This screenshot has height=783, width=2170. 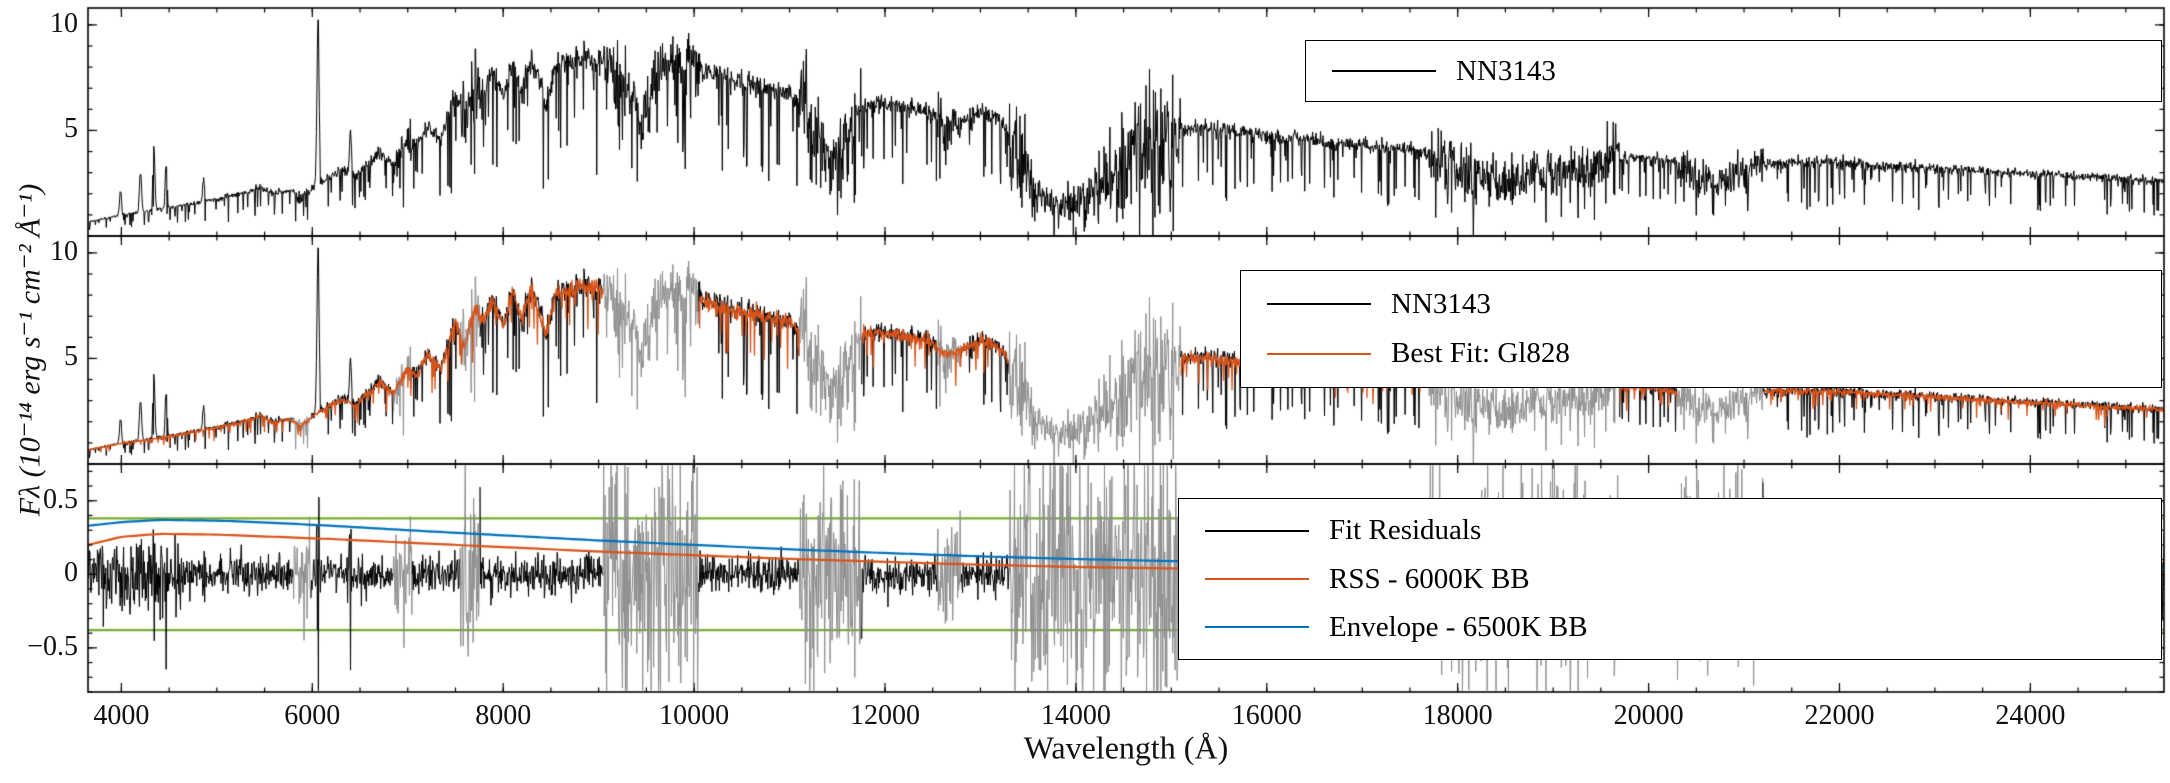 What do you see at coordinates (1839, 715) in the screenshot?
I see `x-tick-label: 22000` at bounding box center [1839, 715].